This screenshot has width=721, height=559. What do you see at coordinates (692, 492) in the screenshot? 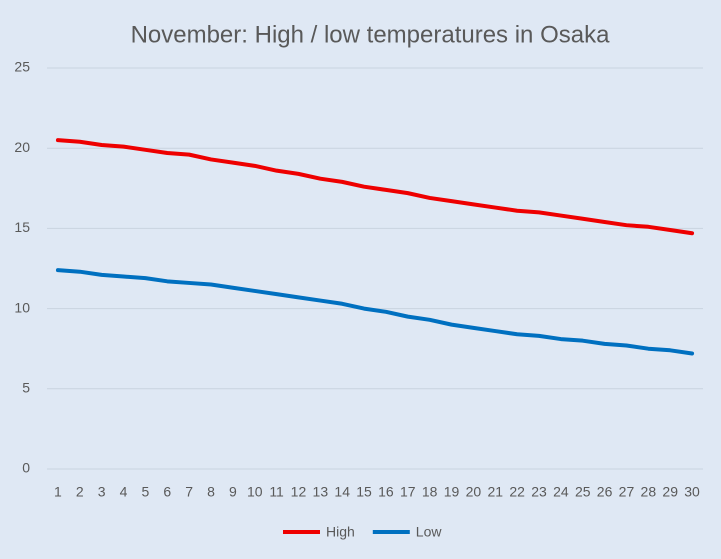
I see `x-tick-label: 30` at bounding box center [692, 492].